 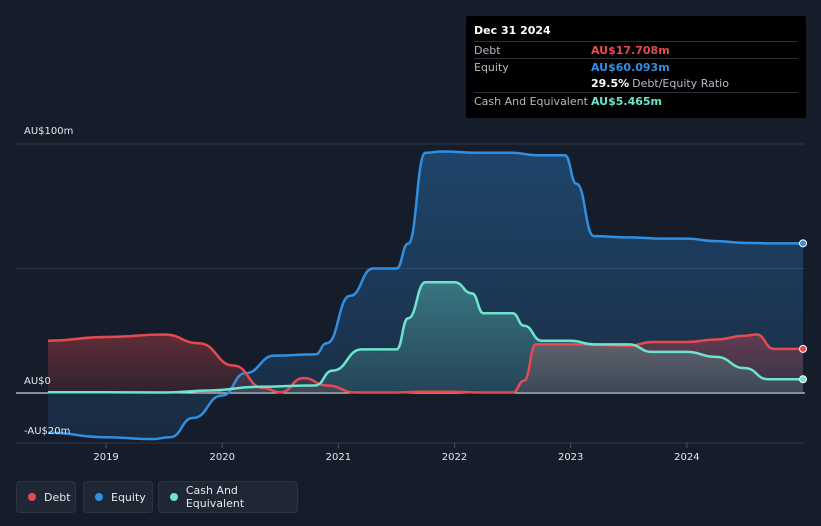 What do you see at coordinates (215, 497) in the screenshot?
I see `legend-label: Cash And Equivalent` at bounding box center [215, 497].